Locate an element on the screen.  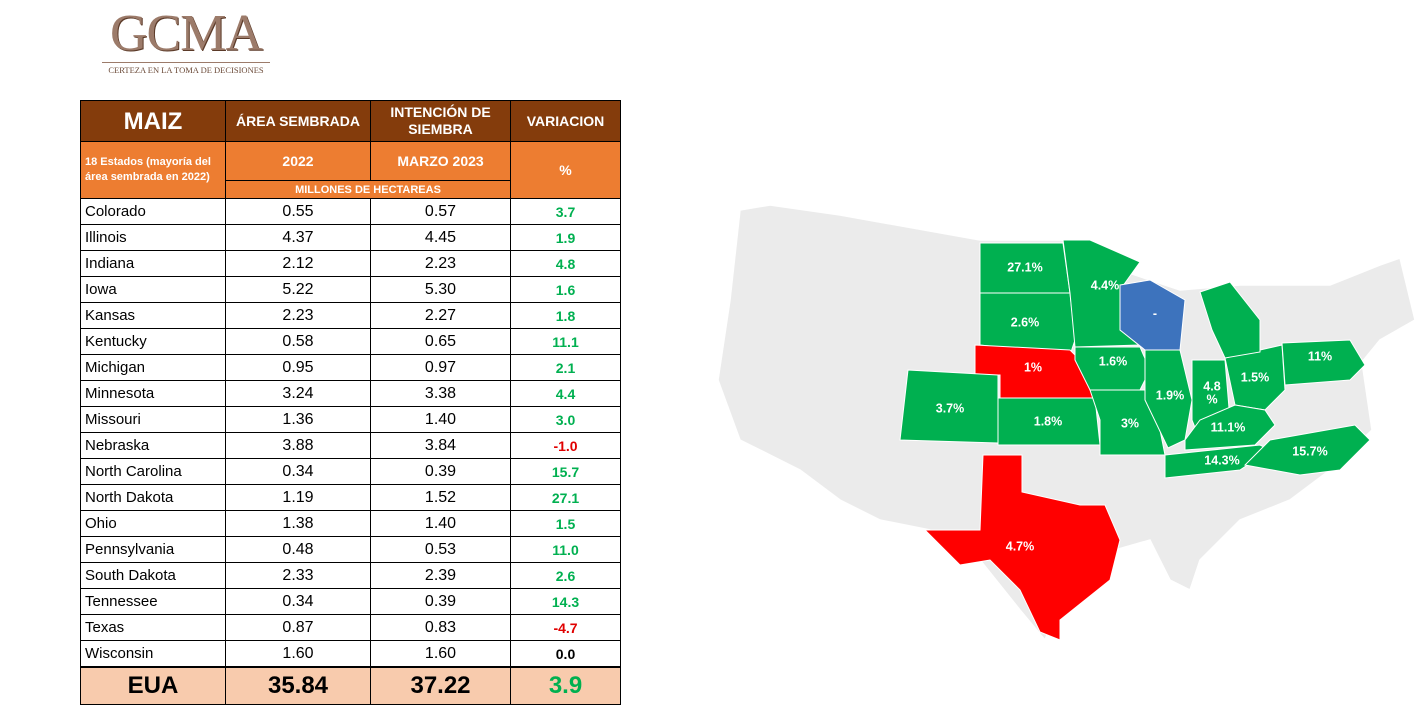
state-cell: Michigan is located at coordinates (153, 367).